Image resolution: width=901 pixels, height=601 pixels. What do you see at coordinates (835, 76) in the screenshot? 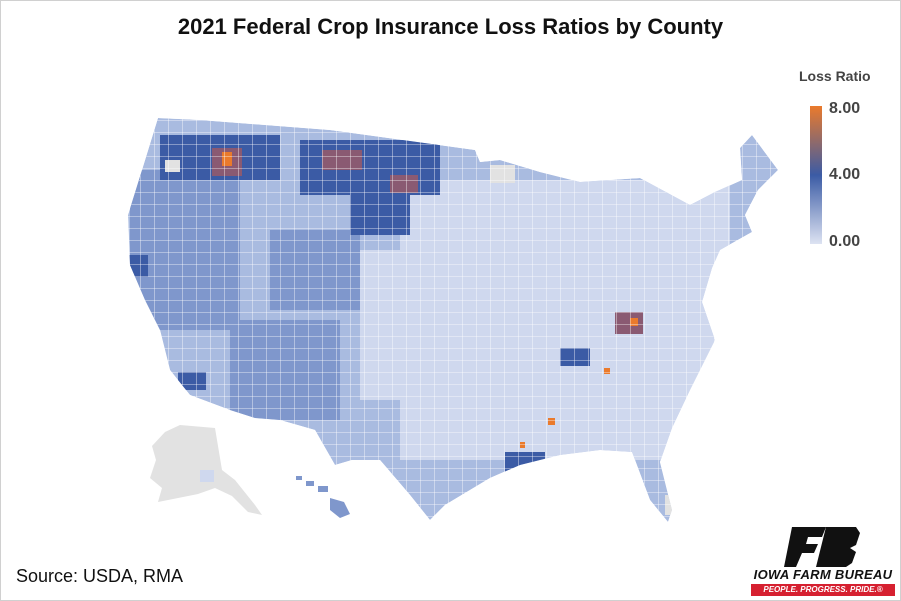
I see `legend-title: Loss Ratio` at bounding box center [835, 76].